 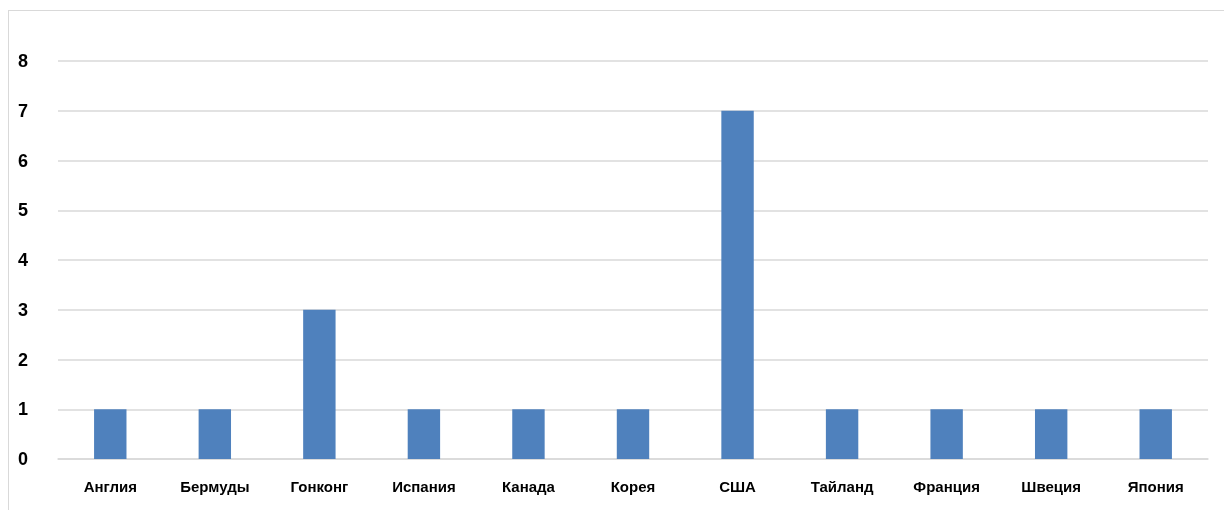 What do you see at coordinates (633, 486) in the screenshot?
I see `x-tick-label: Корея` at bounding box center [633, 486].